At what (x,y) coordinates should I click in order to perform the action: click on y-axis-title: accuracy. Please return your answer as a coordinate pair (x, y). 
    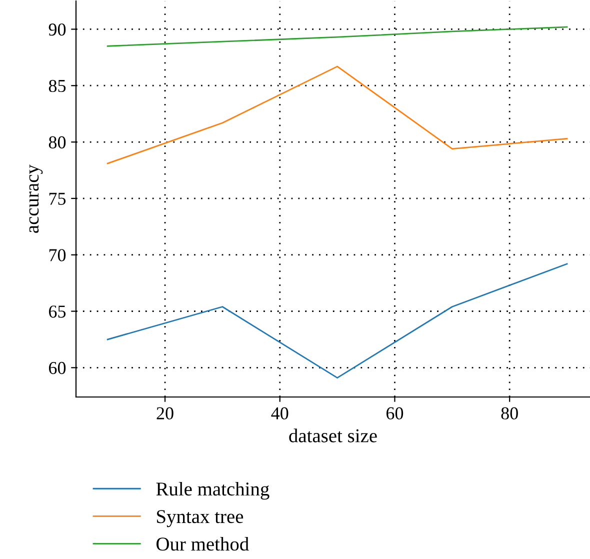
    Looking at the image, I should click on (36, 198).